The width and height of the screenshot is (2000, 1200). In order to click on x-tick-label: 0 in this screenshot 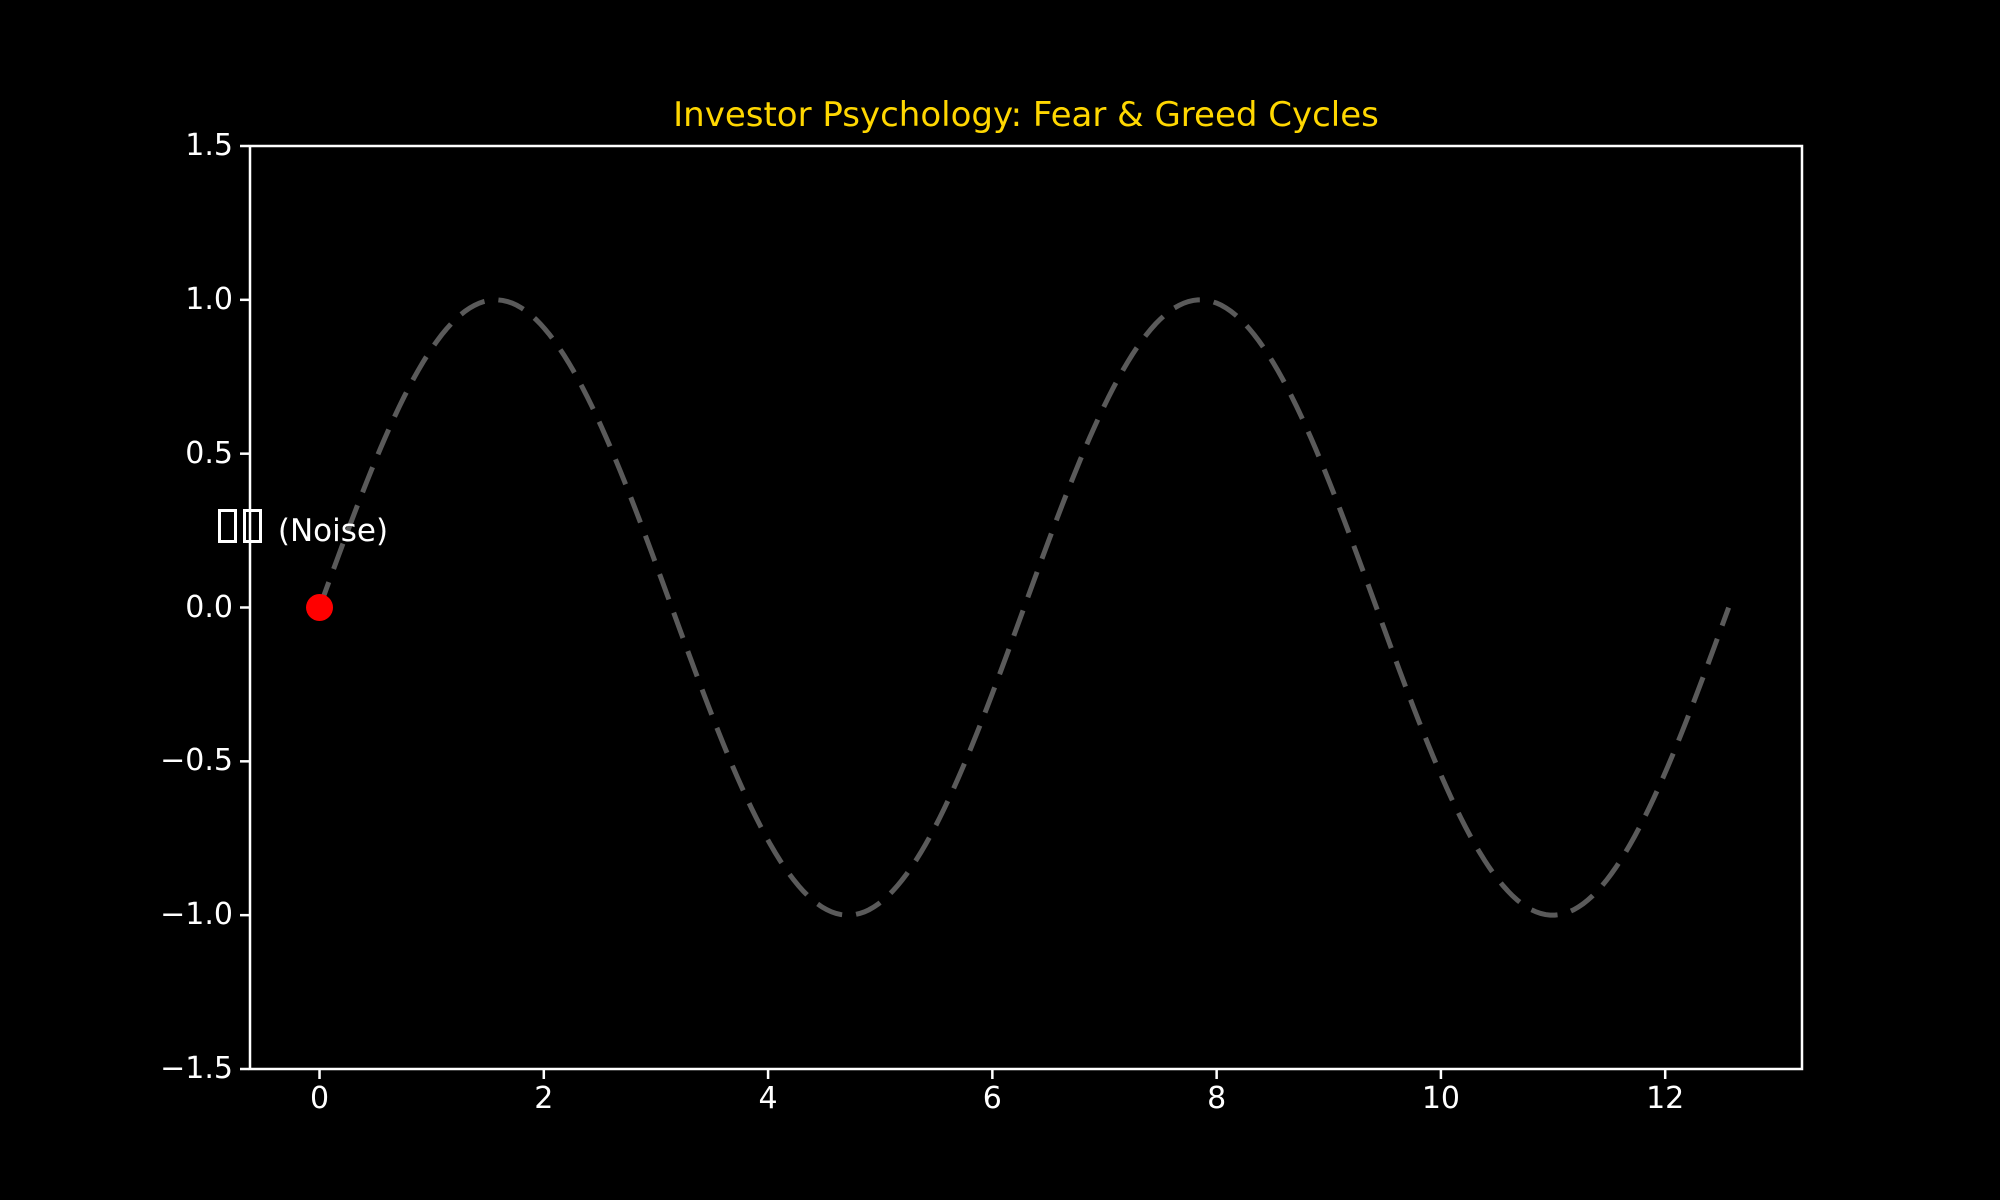, I will do `click(319, 1098)`.